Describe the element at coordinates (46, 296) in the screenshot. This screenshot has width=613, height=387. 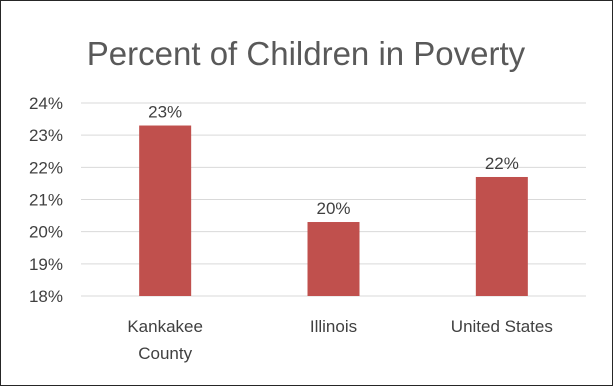
I see `y-tick-label: 18%` at that location.